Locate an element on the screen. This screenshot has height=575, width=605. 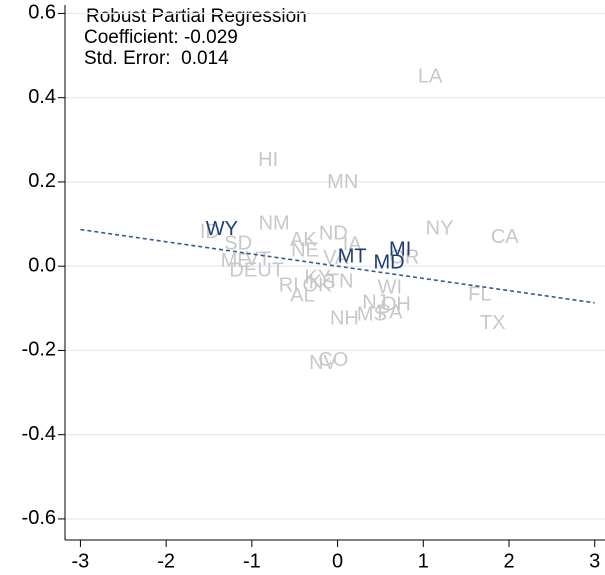
point-label: ME is located at coordinates (236, 261).